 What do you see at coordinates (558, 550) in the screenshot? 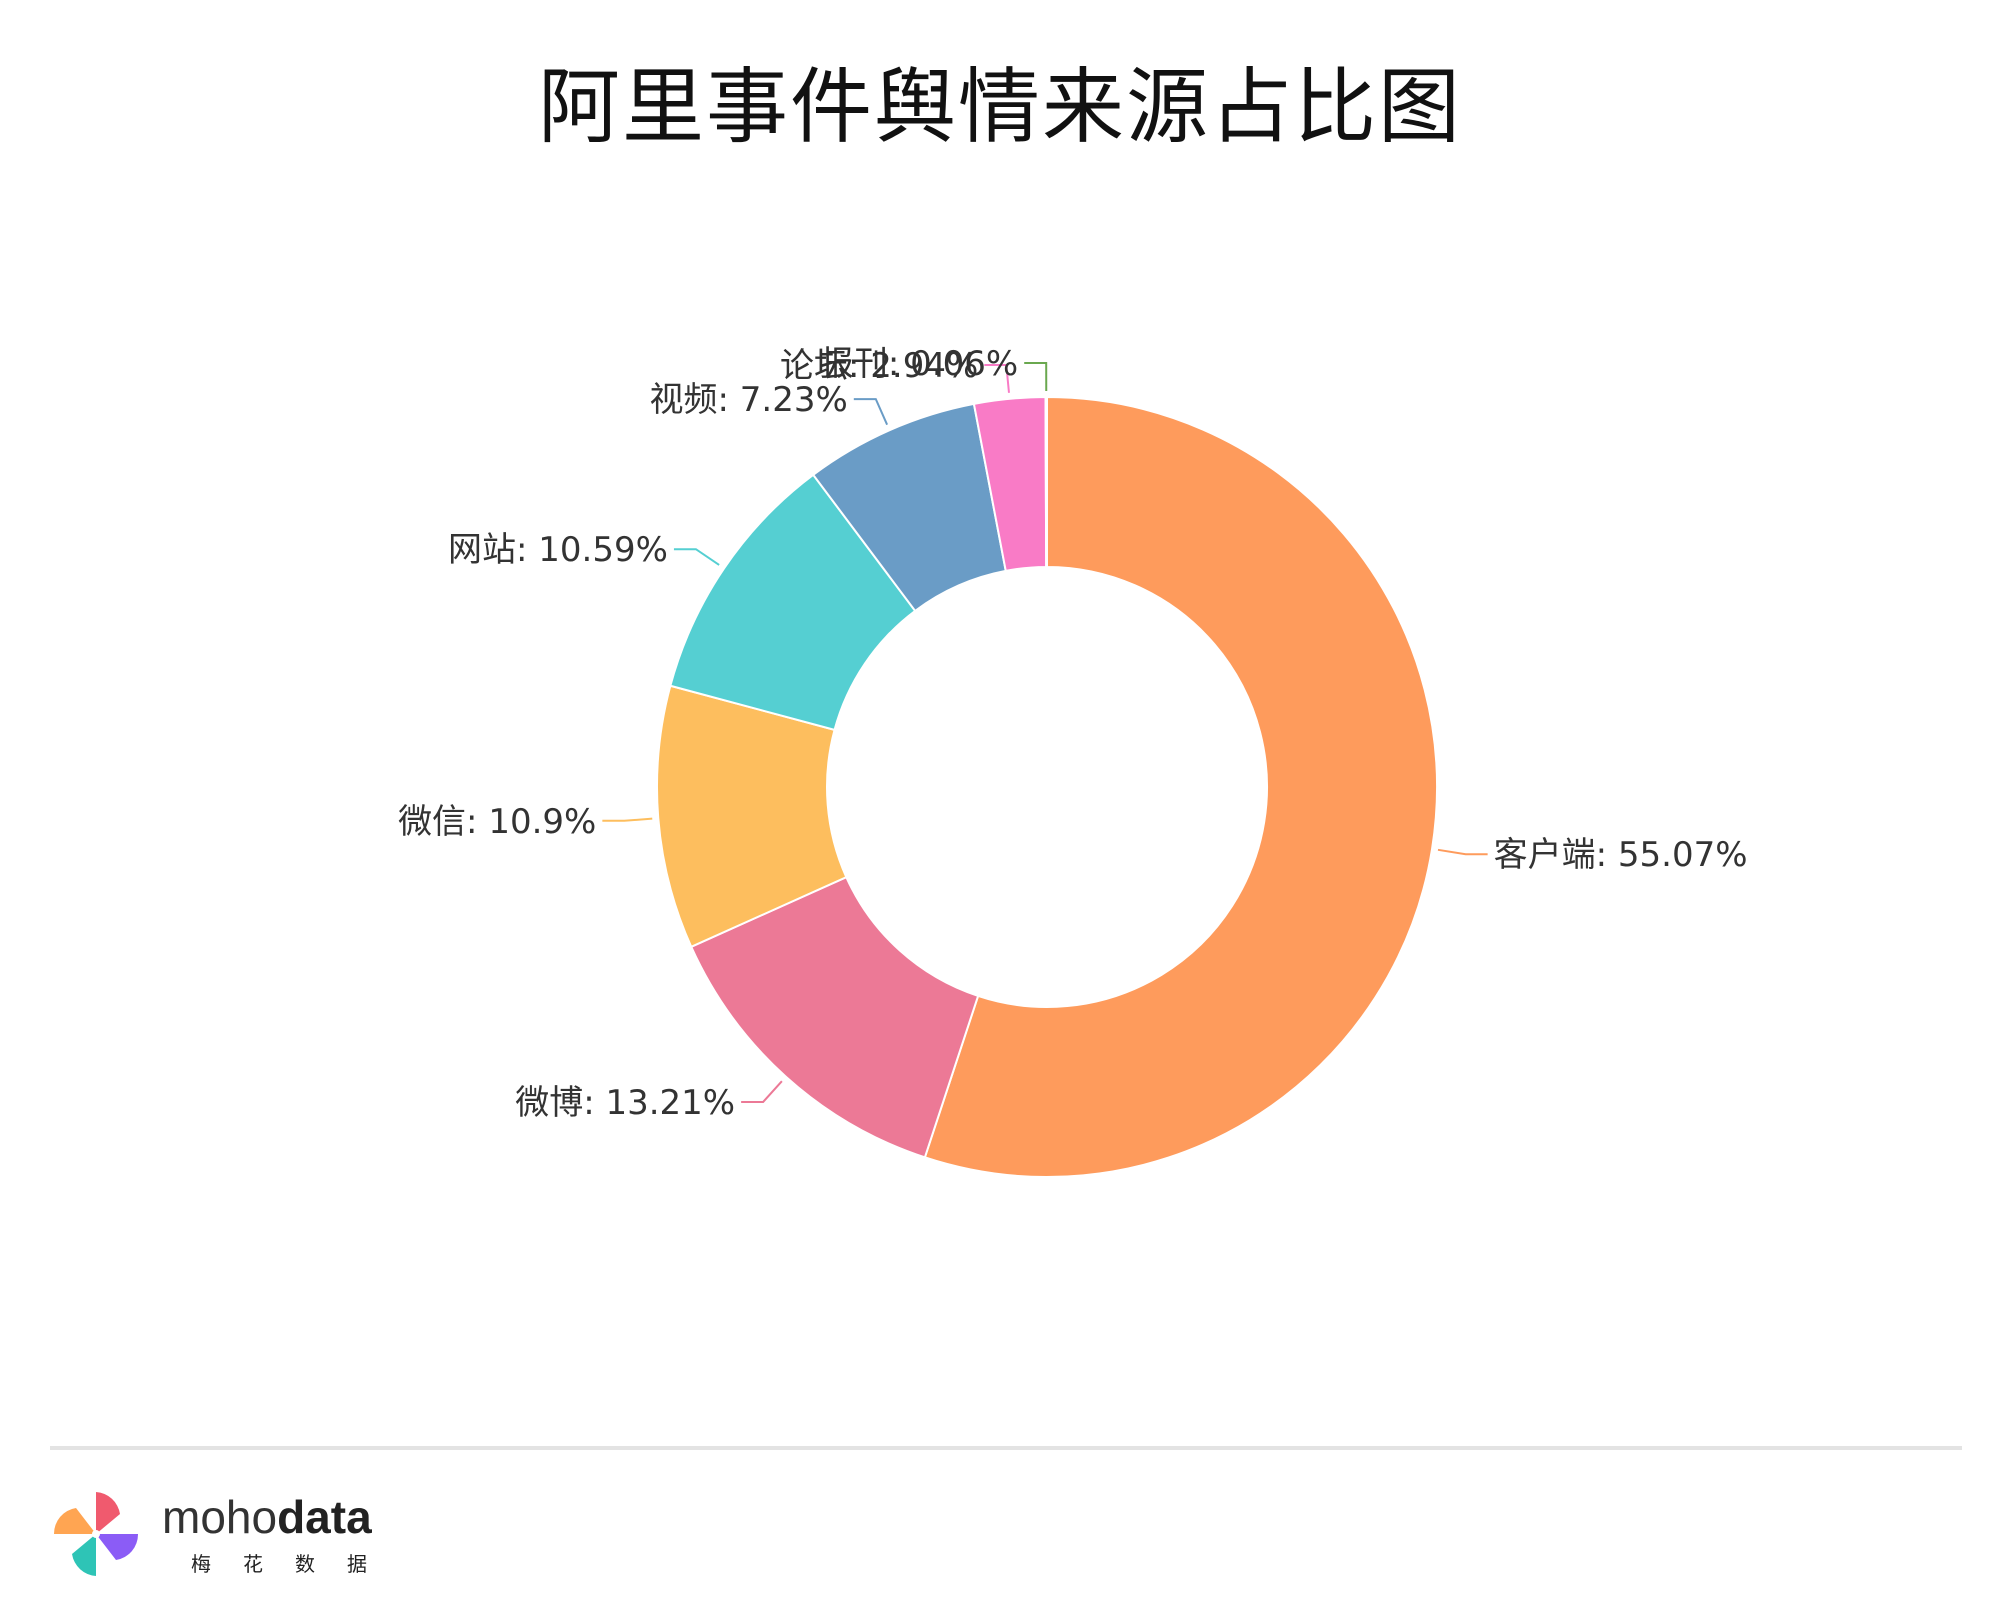
I see `slice-label-3: 网站: 10.59%` at bounding box center [558, 550].